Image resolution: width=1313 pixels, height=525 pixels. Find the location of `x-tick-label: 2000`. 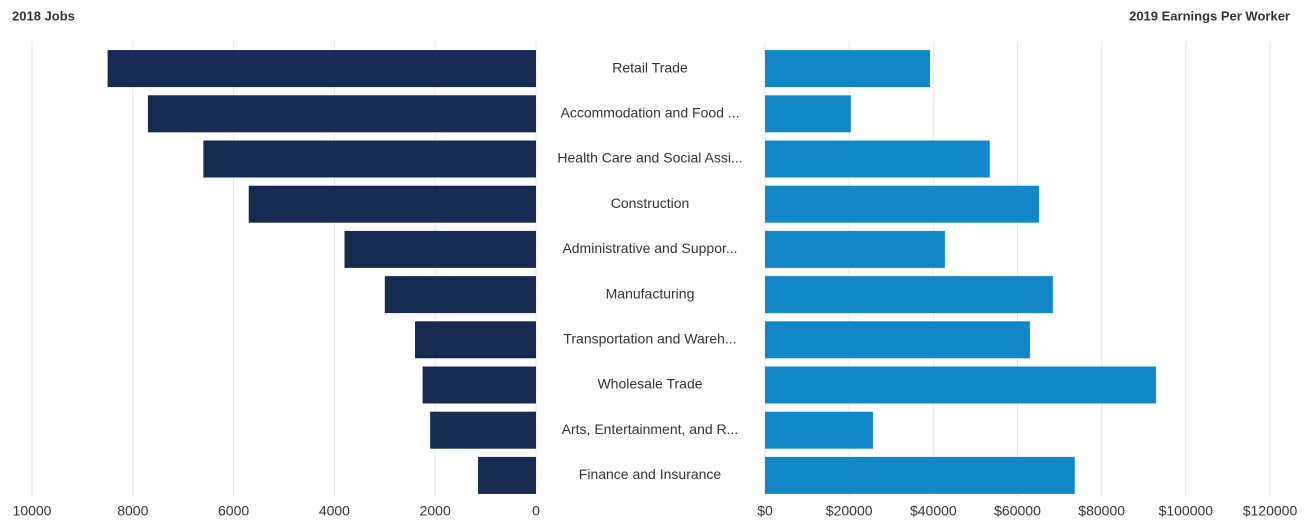

x-tick-label: 2000 is located at coordinates (435, 511).